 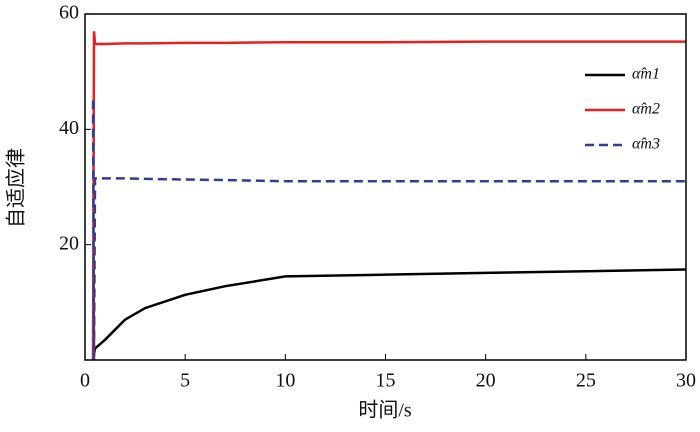 I want to click on x-axis-label: 时间/s, so click(x=385, y=410).